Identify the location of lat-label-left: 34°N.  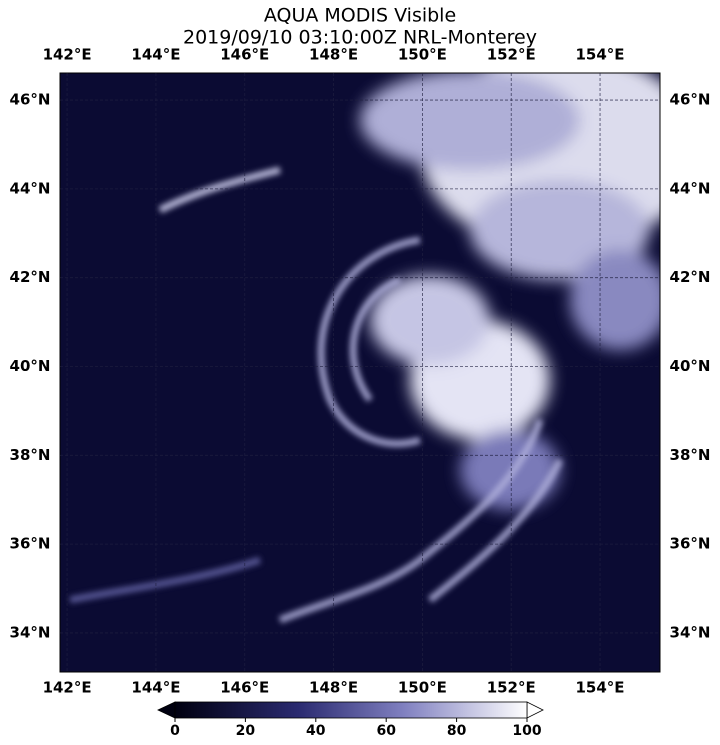
(30, 632).